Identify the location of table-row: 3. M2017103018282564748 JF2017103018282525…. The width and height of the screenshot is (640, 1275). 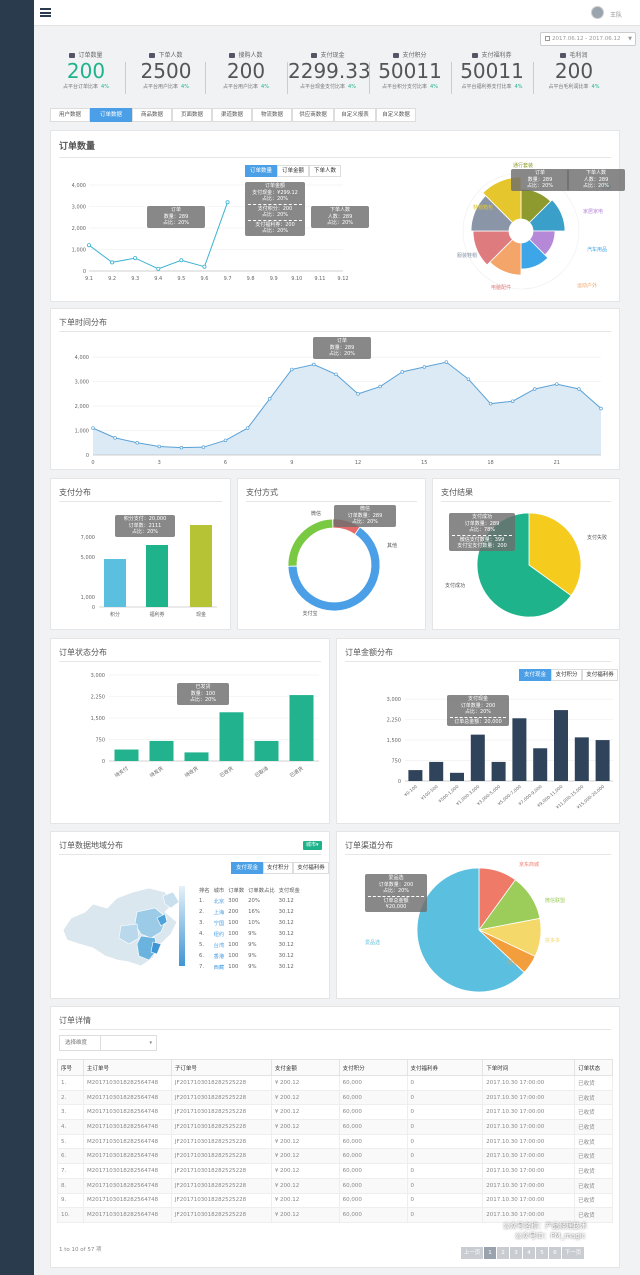
(335, 1112).